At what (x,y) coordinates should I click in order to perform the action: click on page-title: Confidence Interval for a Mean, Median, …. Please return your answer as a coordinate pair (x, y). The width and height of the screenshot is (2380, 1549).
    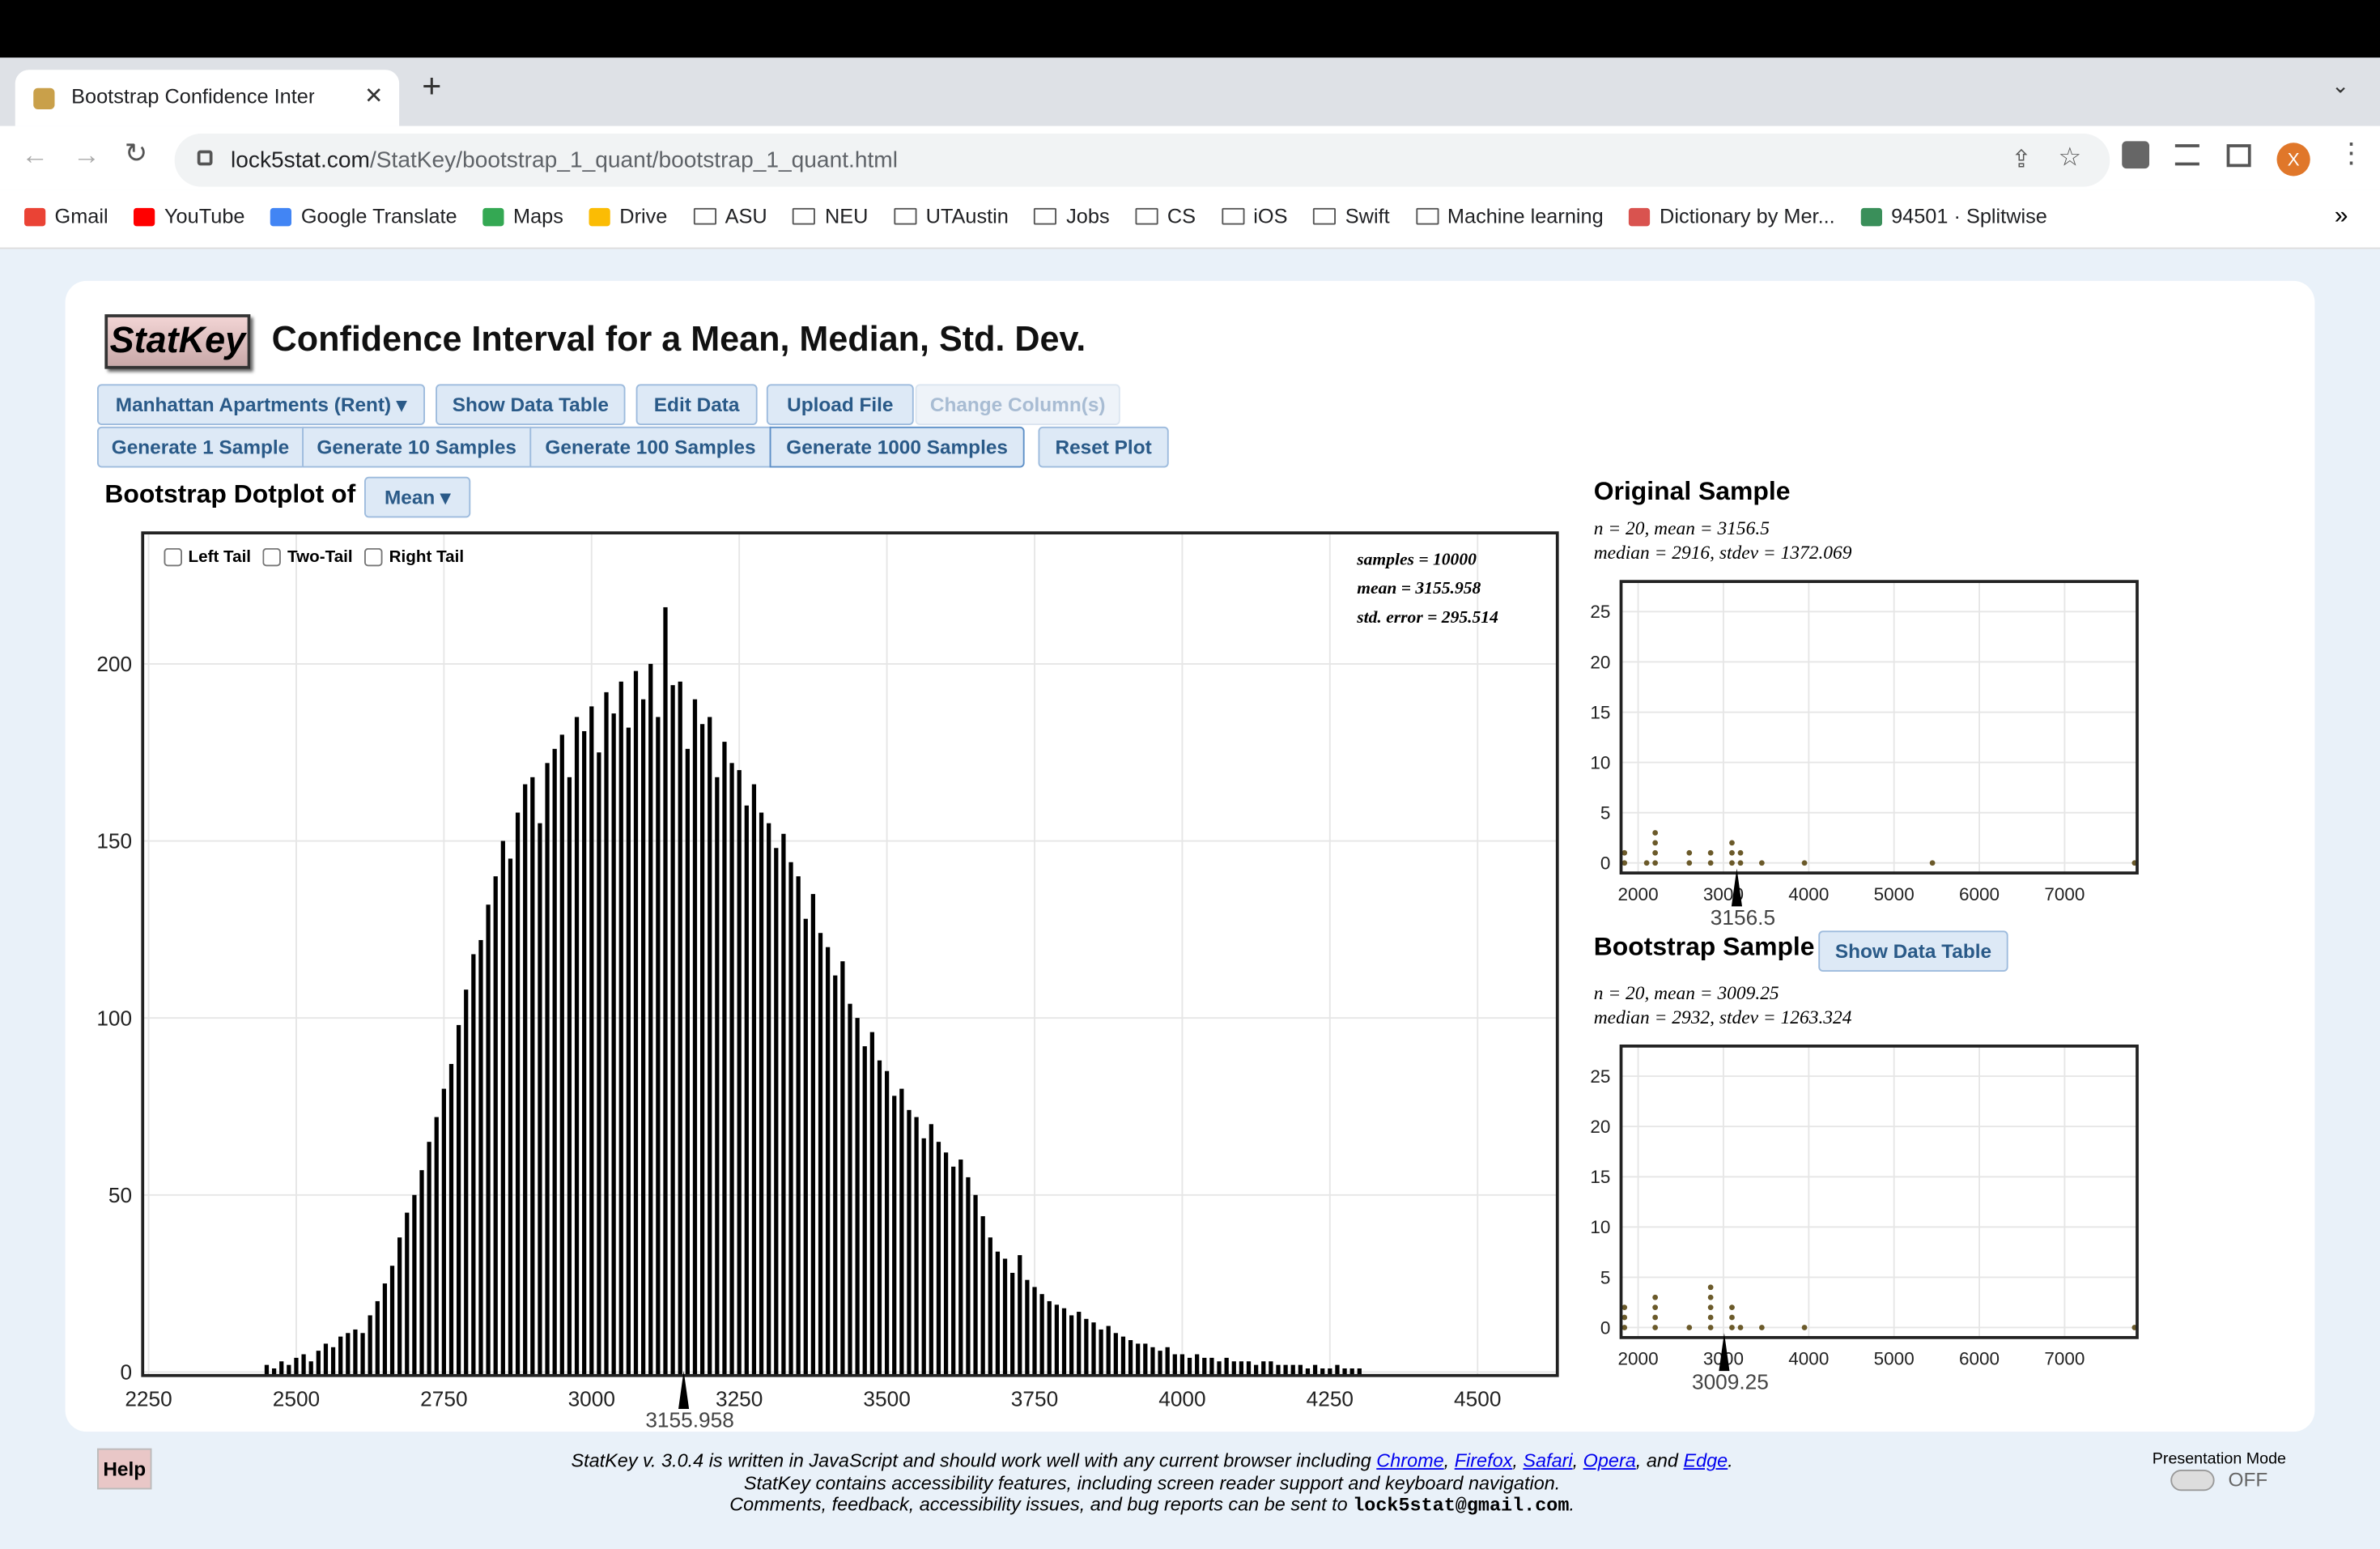
    Looking at the image, I should click on (678, 339).